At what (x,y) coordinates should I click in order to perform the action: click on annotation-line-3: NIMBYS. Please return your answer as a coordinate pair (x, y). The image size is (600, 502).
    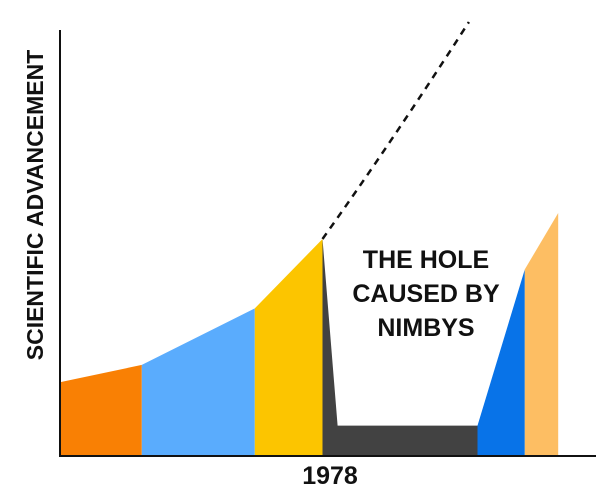
    Looking at the image, I should click on (425, 328).